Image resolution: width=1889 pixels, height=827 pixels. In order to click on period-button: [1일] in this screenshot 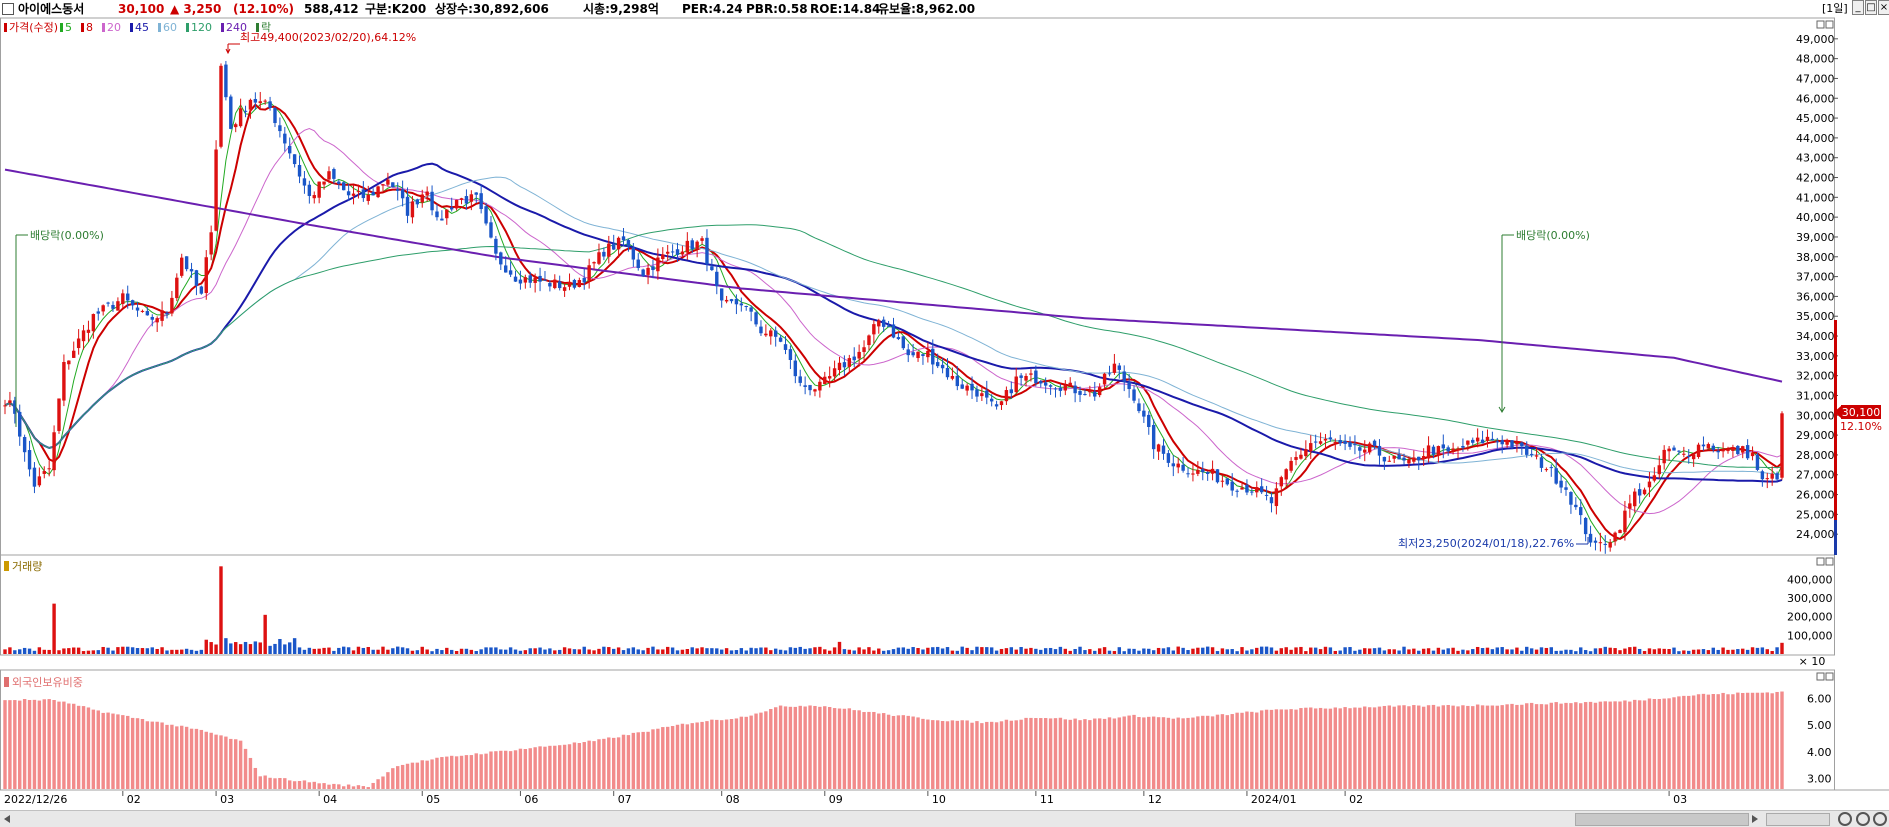, I will do `click(1835, 8)`.